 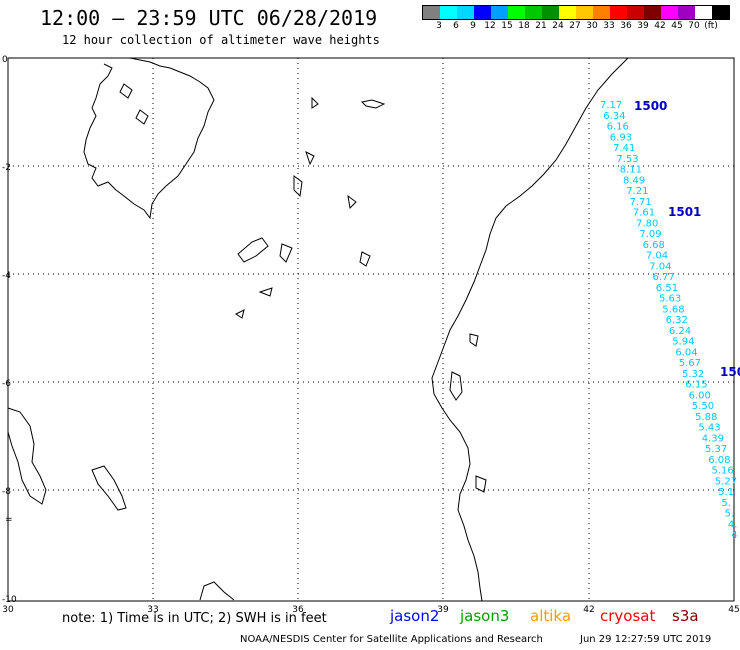 I want to click on colorbar-tick-label: 70, so click(x=694, y=26).